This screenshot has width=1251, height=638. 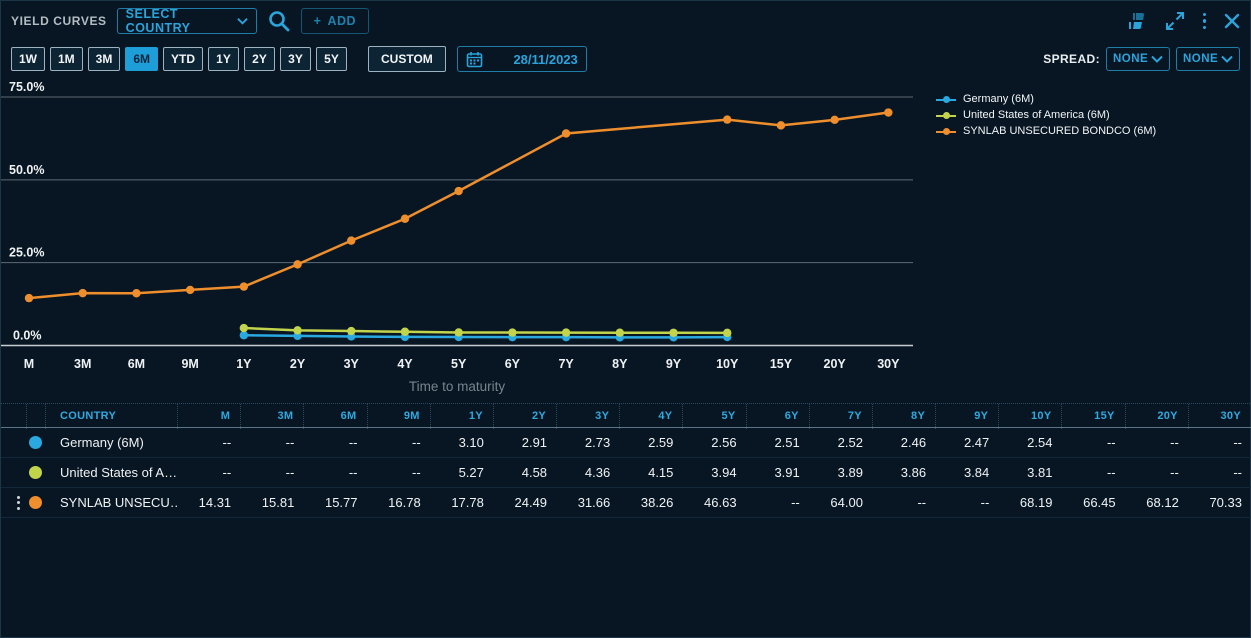 What do you see at coordinates (1040, 442) in the screenshot?
I see `table-cell: 2.54` at bounding box center [1040, 442].